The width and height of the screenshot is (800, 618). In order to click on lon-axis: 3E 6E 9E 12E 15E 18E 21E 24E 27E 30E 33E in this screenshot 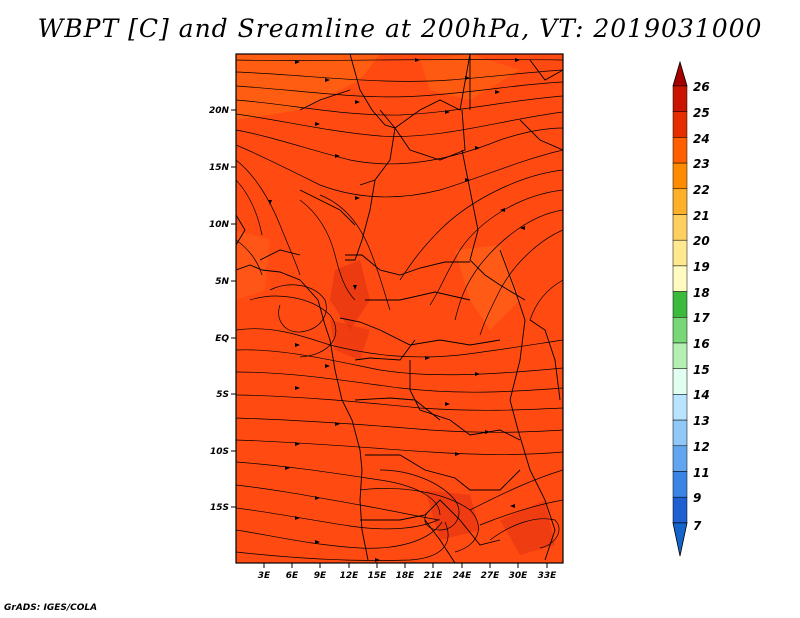, I will do `click(407, 572)`.